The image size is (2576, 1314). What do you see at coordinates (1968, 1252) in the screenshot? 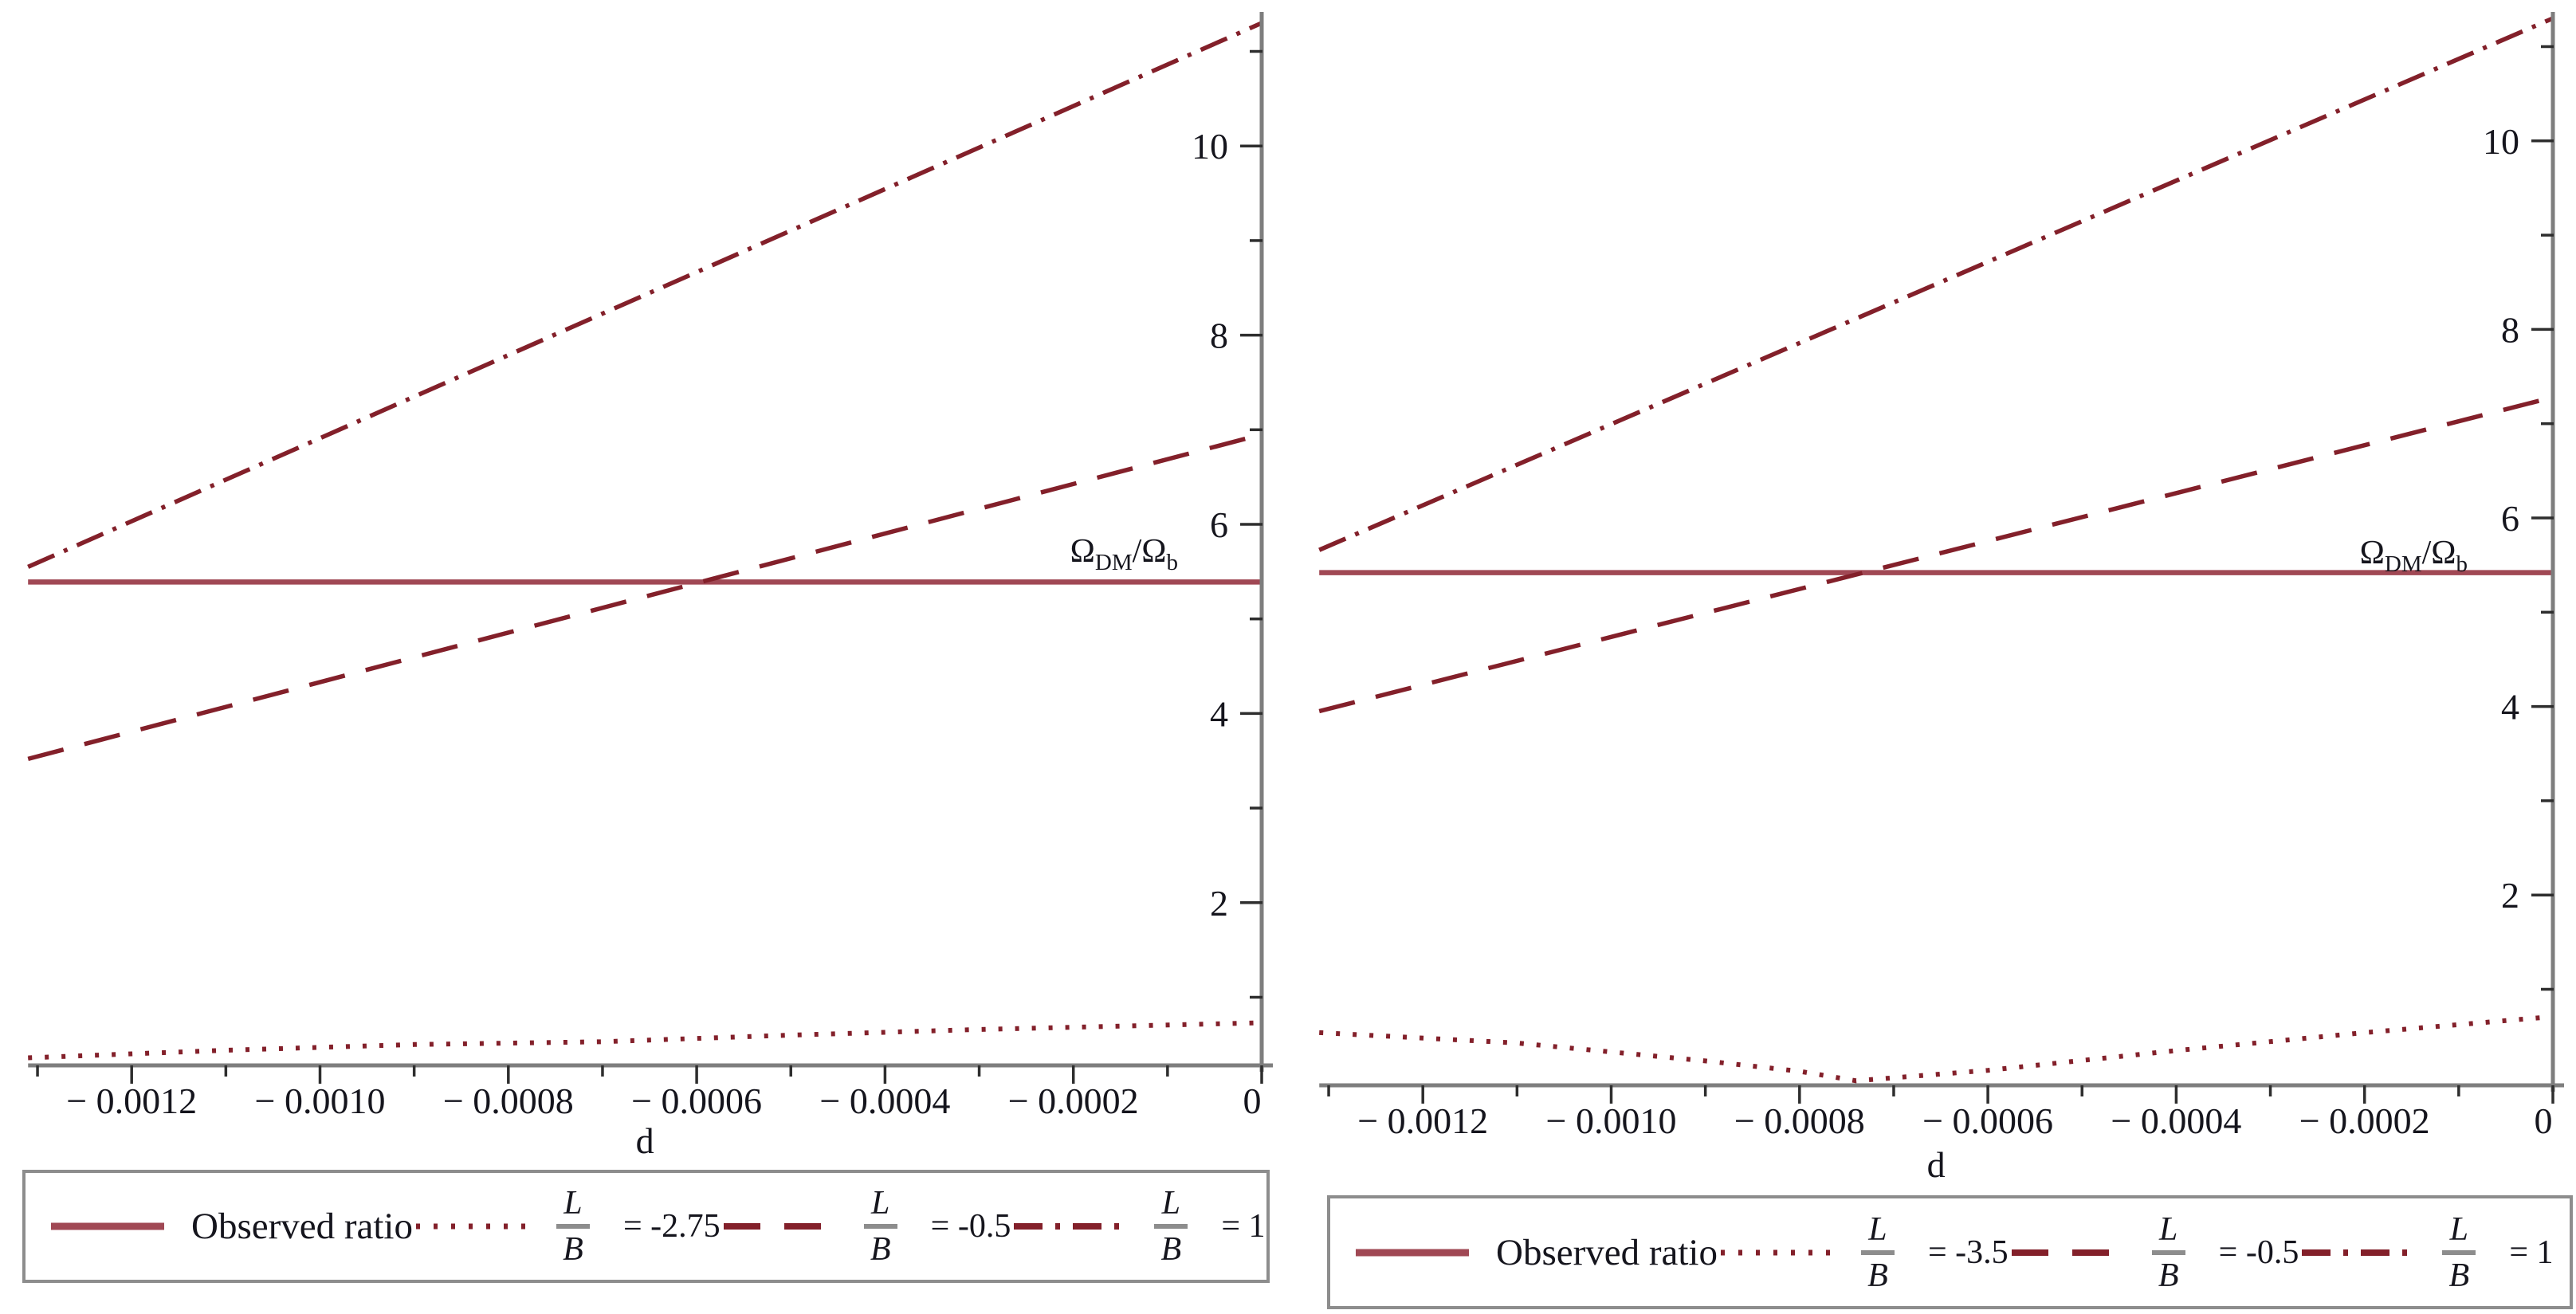
I see `legend-item-value: = -3.5` at bounding box center [1968, 1252].